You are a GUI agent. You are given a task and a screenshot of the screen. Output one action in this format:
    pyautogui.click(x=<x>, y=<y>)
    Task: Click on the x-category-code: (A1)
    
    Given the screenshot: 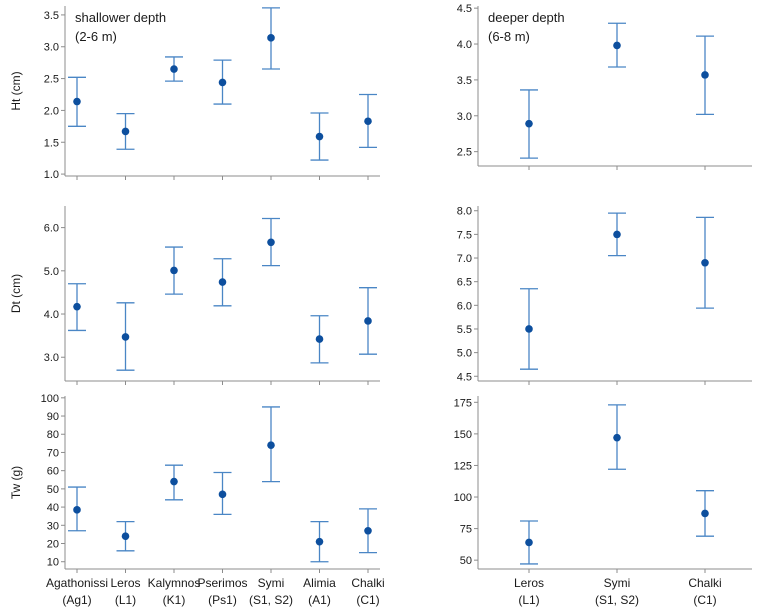 What is the action you would take?
    pyautogui.click(x=319, y=600)
    